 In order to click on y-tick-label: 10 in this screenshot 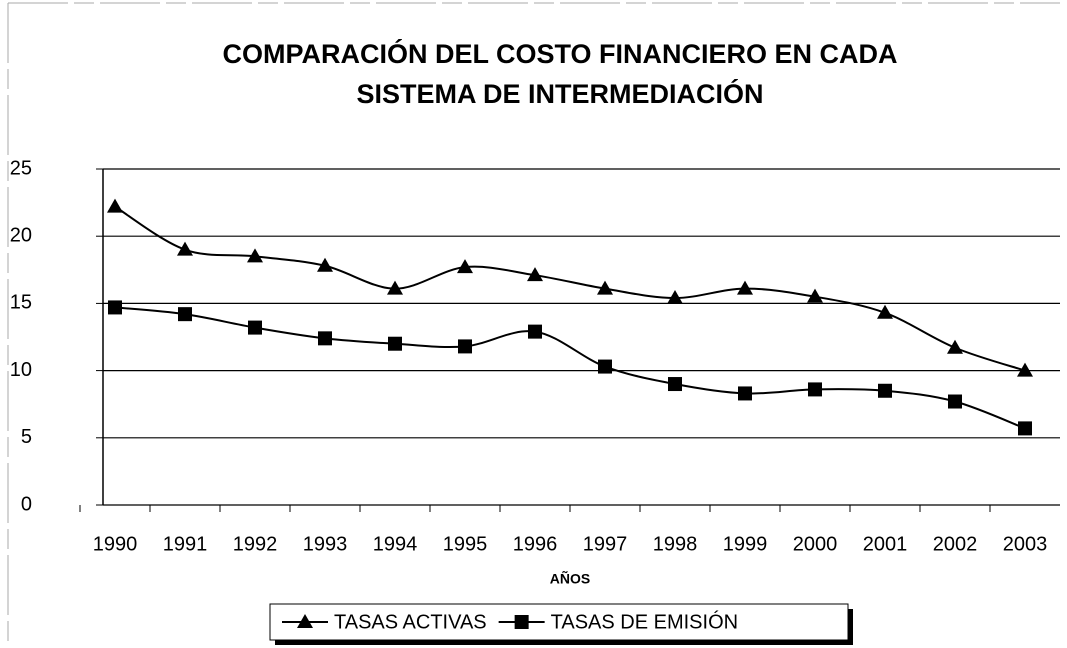, I will do `click(21, 370)`.